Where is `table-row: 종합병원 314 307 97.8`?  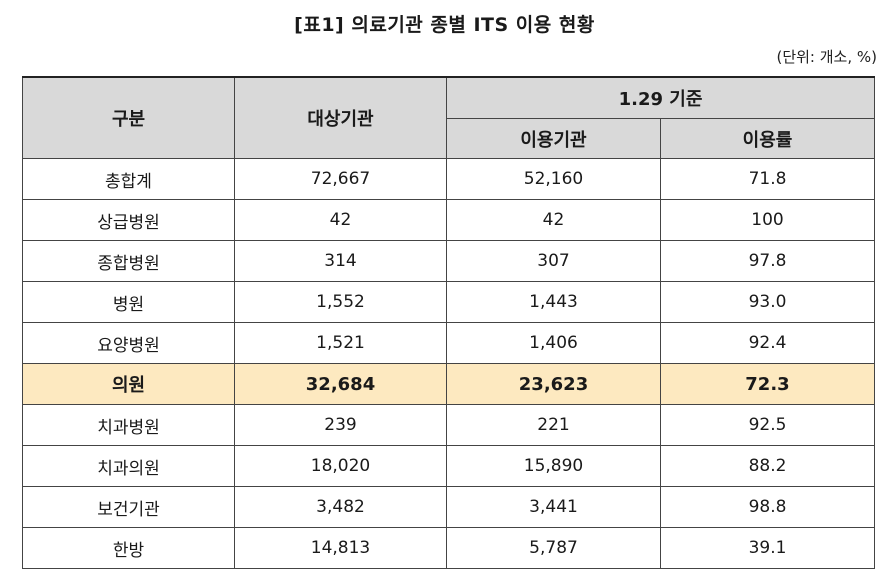 table-row: 종합병원 314 307 97.8 is located at coordinates (448, 261).